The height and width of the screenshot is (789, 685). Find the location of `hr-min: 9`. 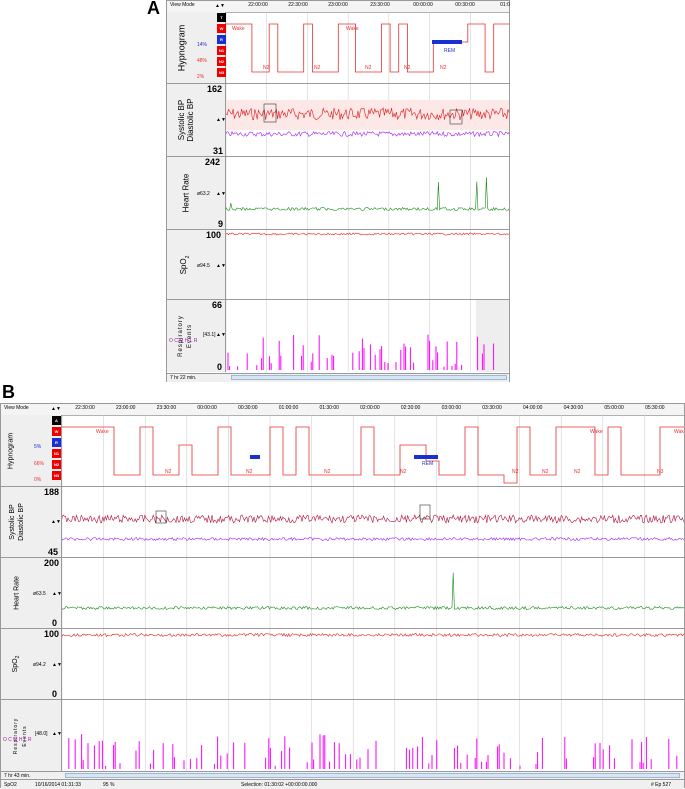

hr-min: 9 is located at coordinates (221, 224).